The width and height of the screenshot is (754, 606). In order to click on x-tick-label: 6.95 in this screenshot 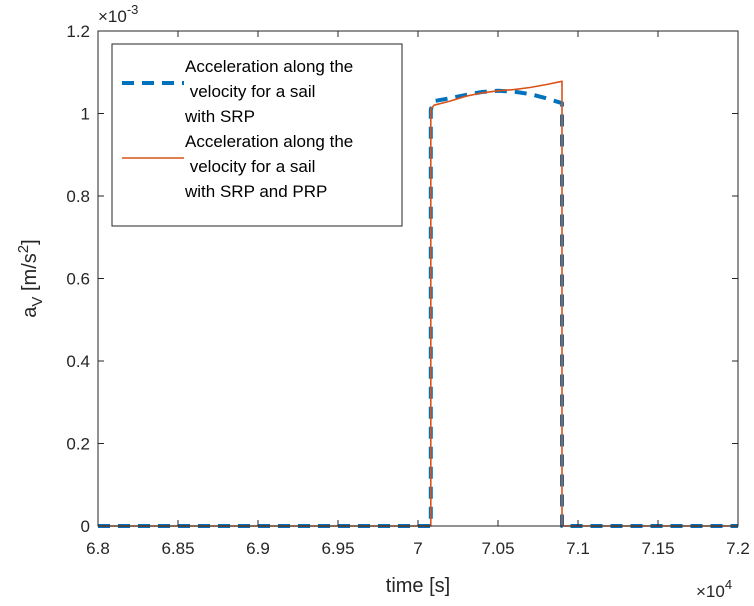, I will do `click(337, 548)`.